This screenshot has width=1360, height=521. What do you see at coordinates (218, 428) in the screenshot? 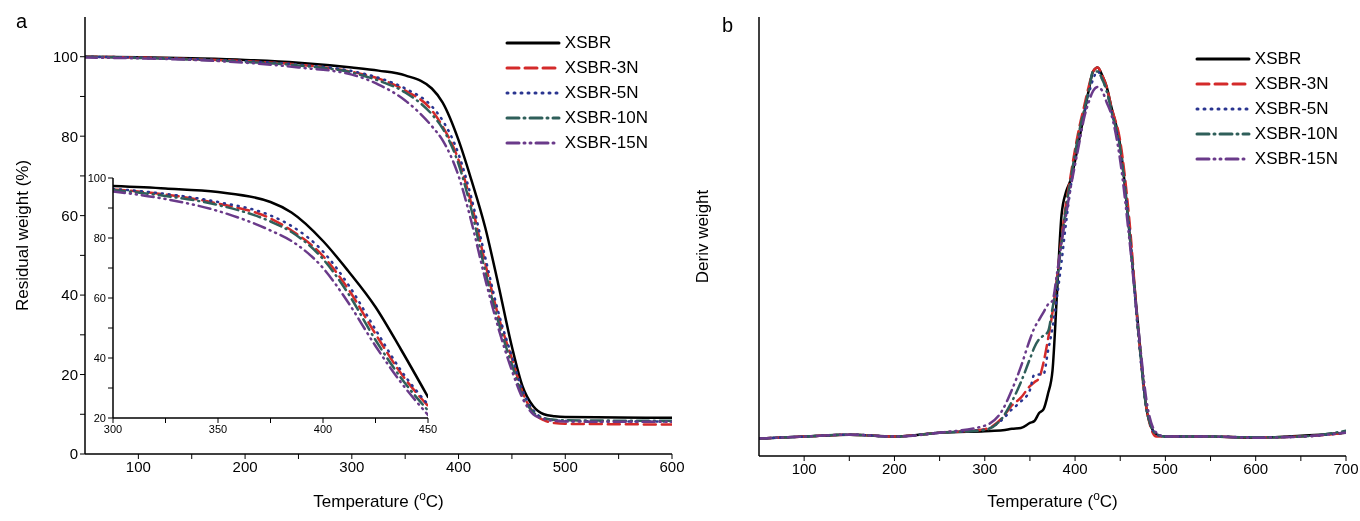
I see `x-tick-label: 350` at bounding box center [218, 428].